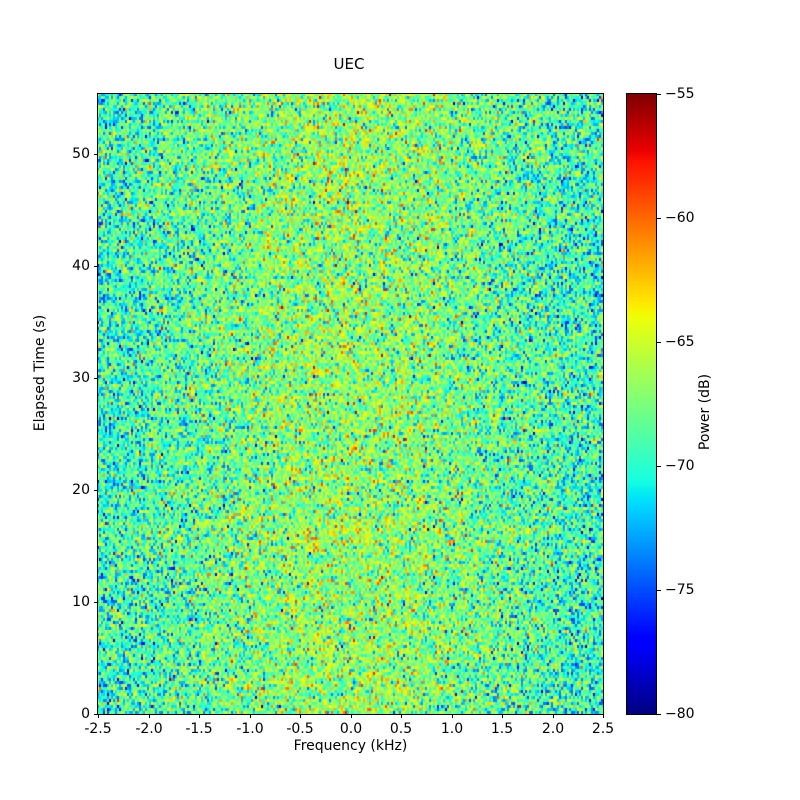  Describe the element at coordinates (98, 729) in the screenshot. I see `x-tick-label: -2.5` at that location.